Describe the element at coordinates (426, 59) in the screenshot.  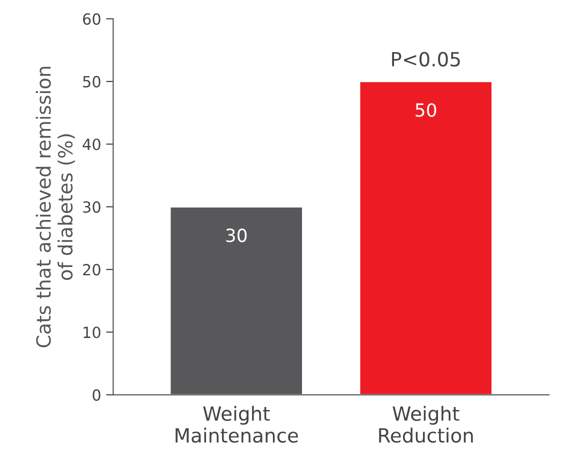
I see `annotation: P<0.05` at that location.